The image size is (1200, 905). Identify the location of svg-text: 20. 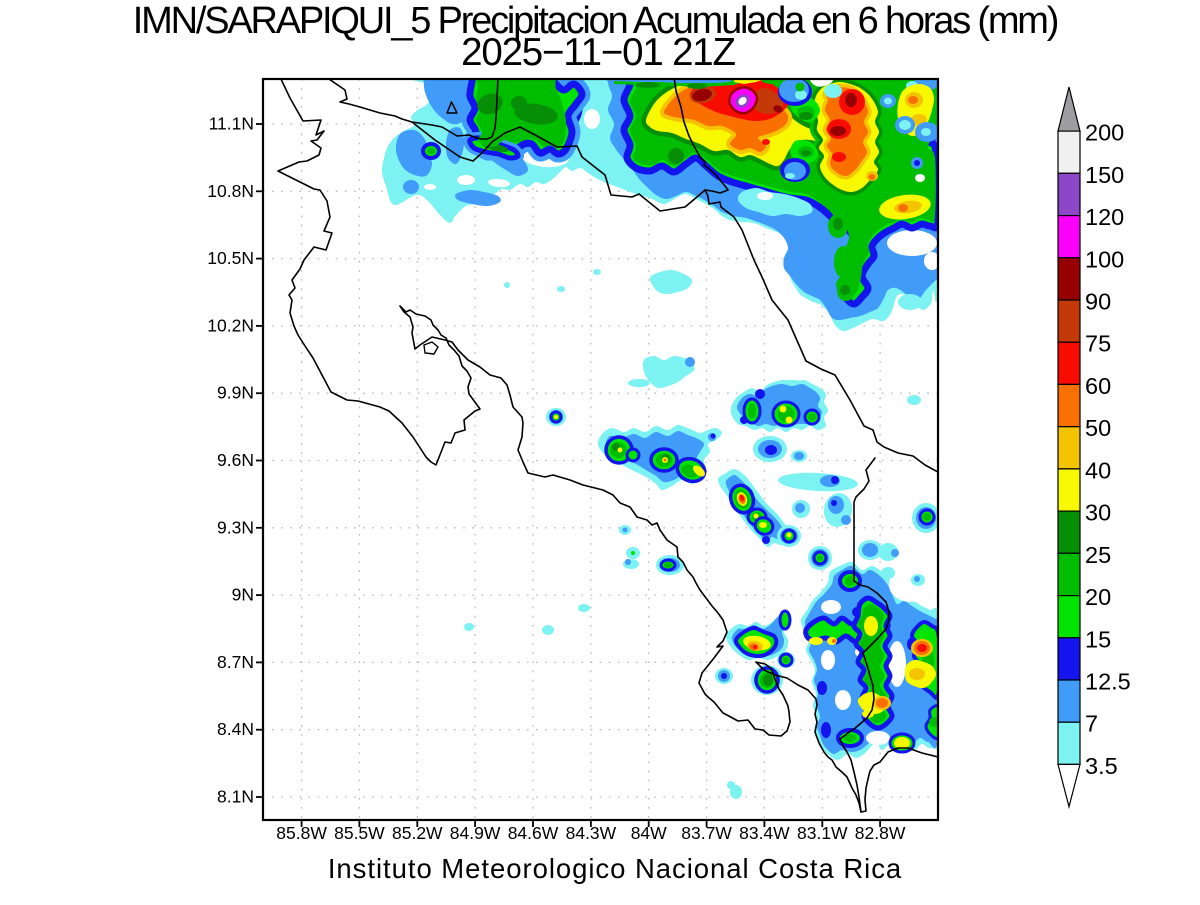
(1098, 597).